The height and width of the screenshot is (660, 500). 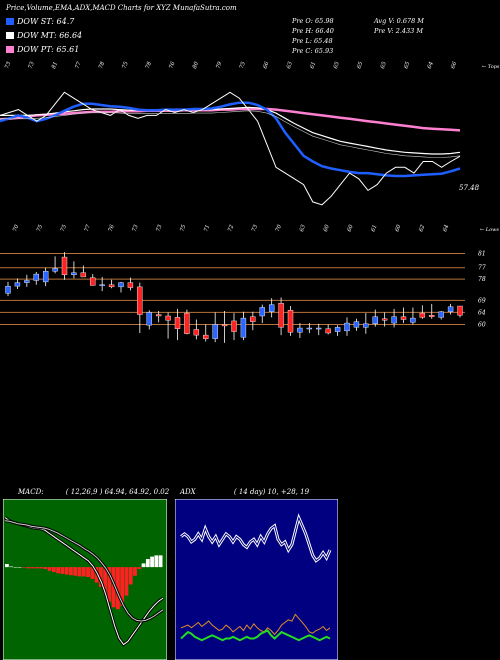 What do you see at coordinates (312, 41) in the screenshot?
I see `pre-low: Pre L: 65.48` at bounding box center [312, 41].